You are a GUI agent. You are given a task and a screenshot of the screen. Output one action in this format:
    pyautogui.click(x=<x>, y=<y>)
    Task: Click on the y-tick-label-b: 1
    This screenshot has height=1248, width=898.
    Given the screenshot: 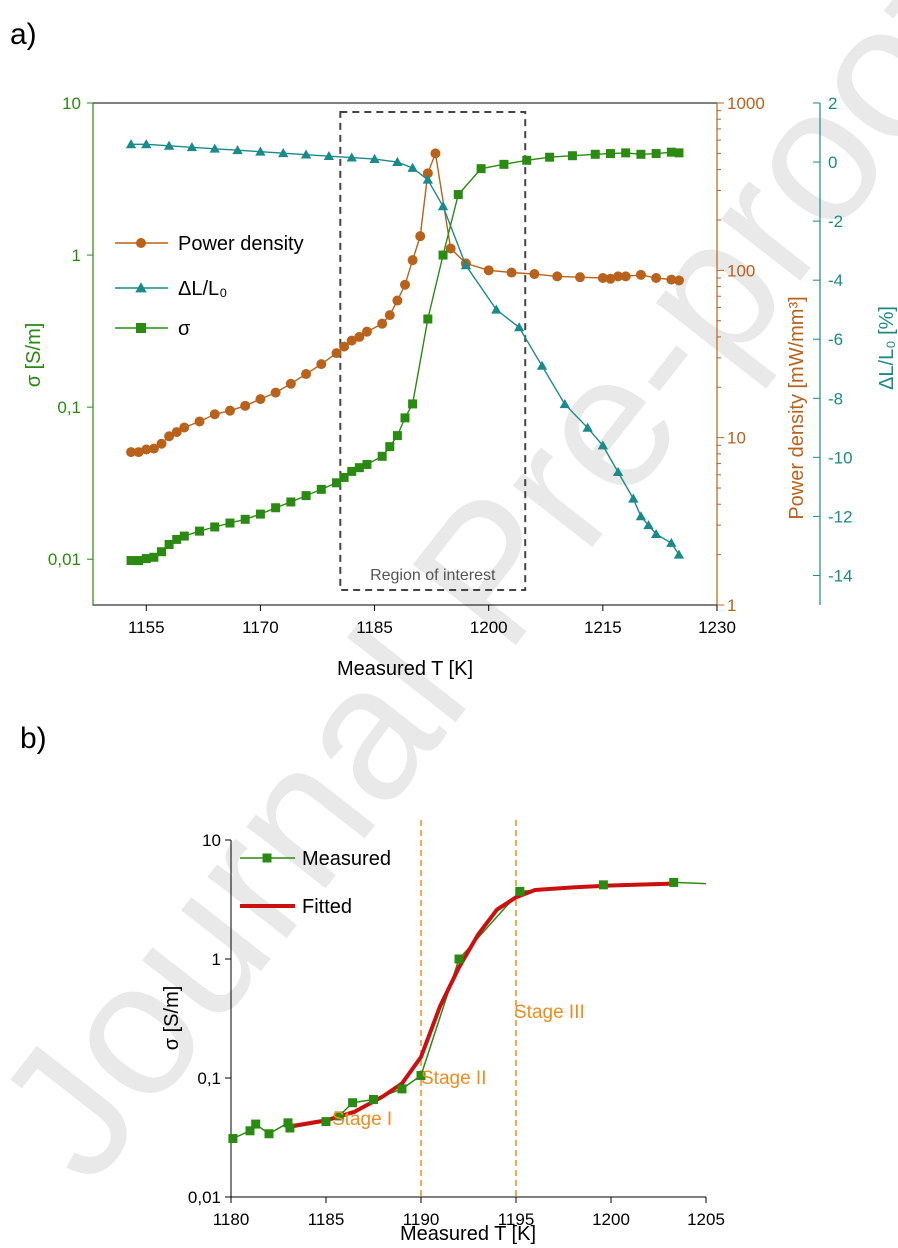 What is the action you would take?
    pyautogui.click(x=216, y=959)
    